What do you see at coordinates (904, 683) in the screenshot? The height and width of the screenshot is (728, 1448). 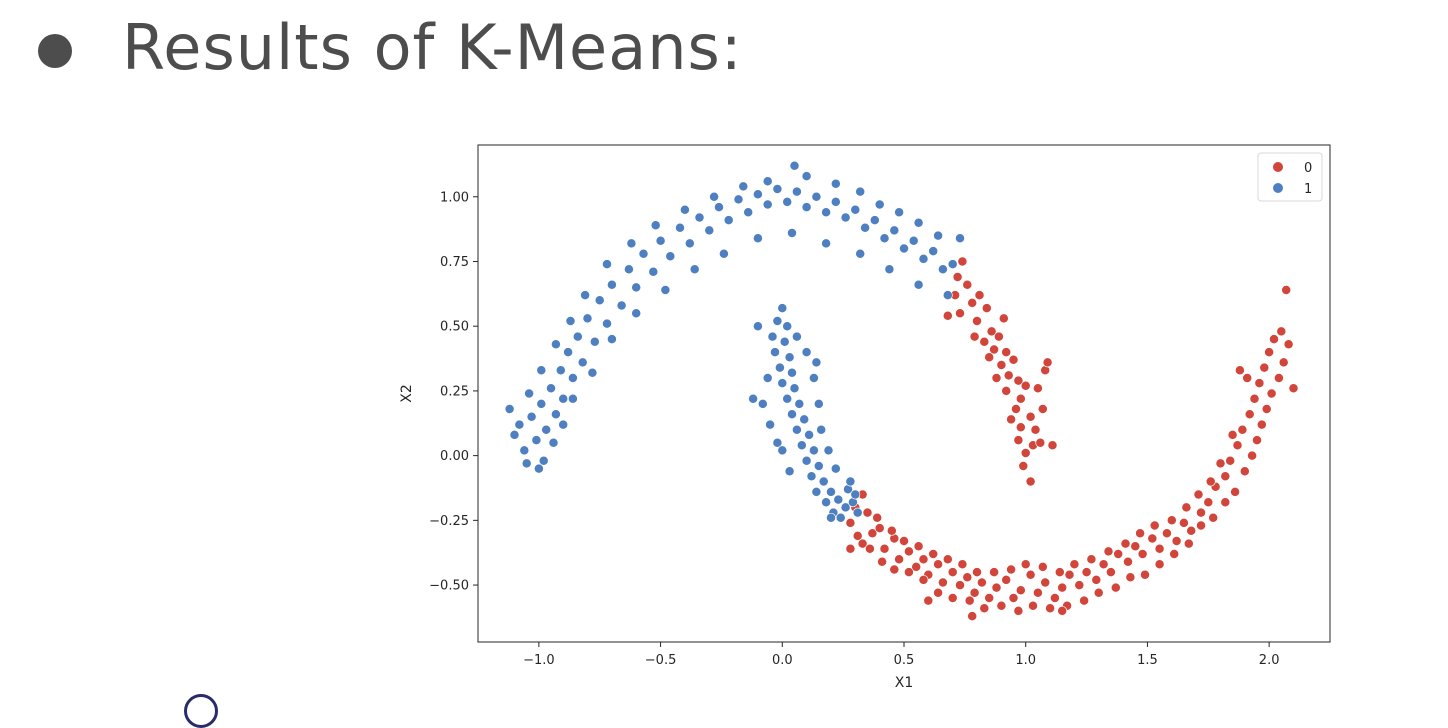 I see `x-axis-label: X1` at bounding box center [904, 683].